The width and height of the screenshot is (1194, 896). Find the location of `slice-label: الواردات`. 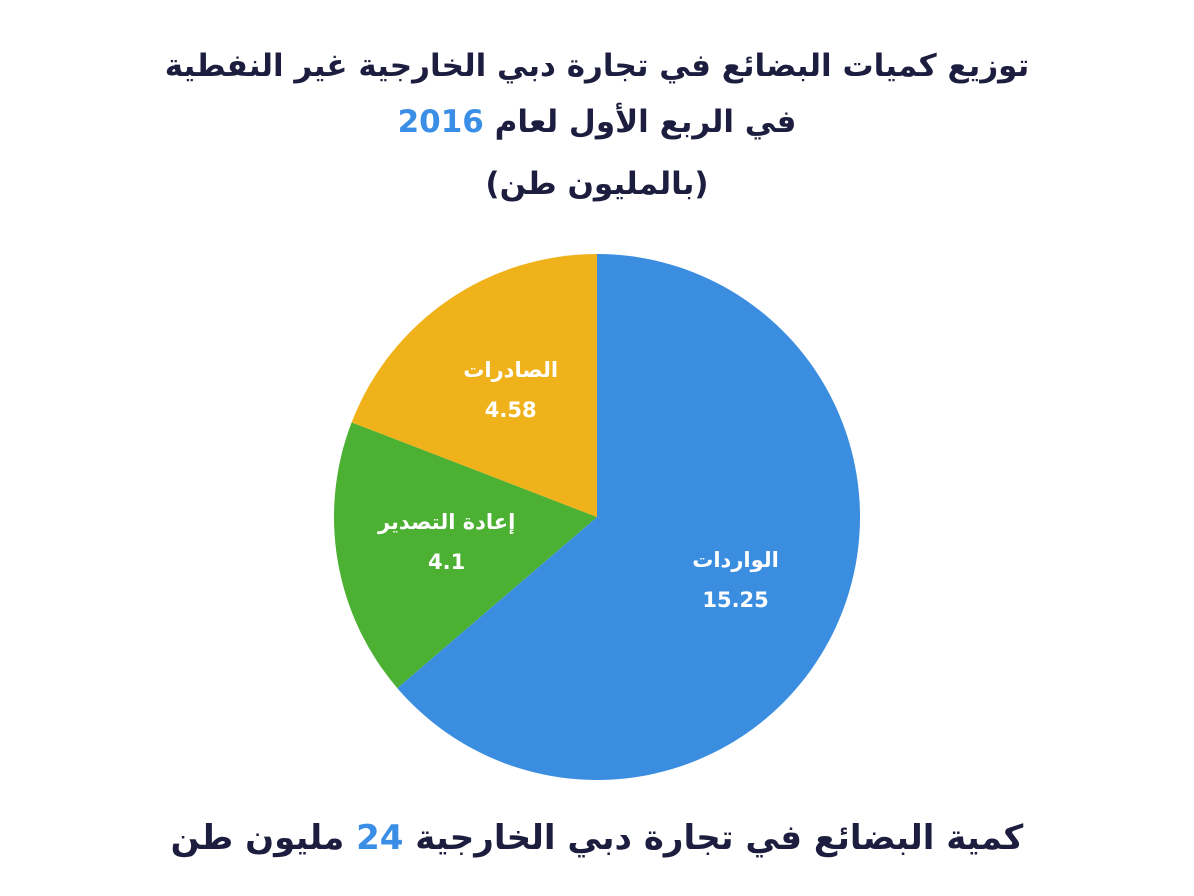

slice-label: الواردات is located at coordinates (735, 560).